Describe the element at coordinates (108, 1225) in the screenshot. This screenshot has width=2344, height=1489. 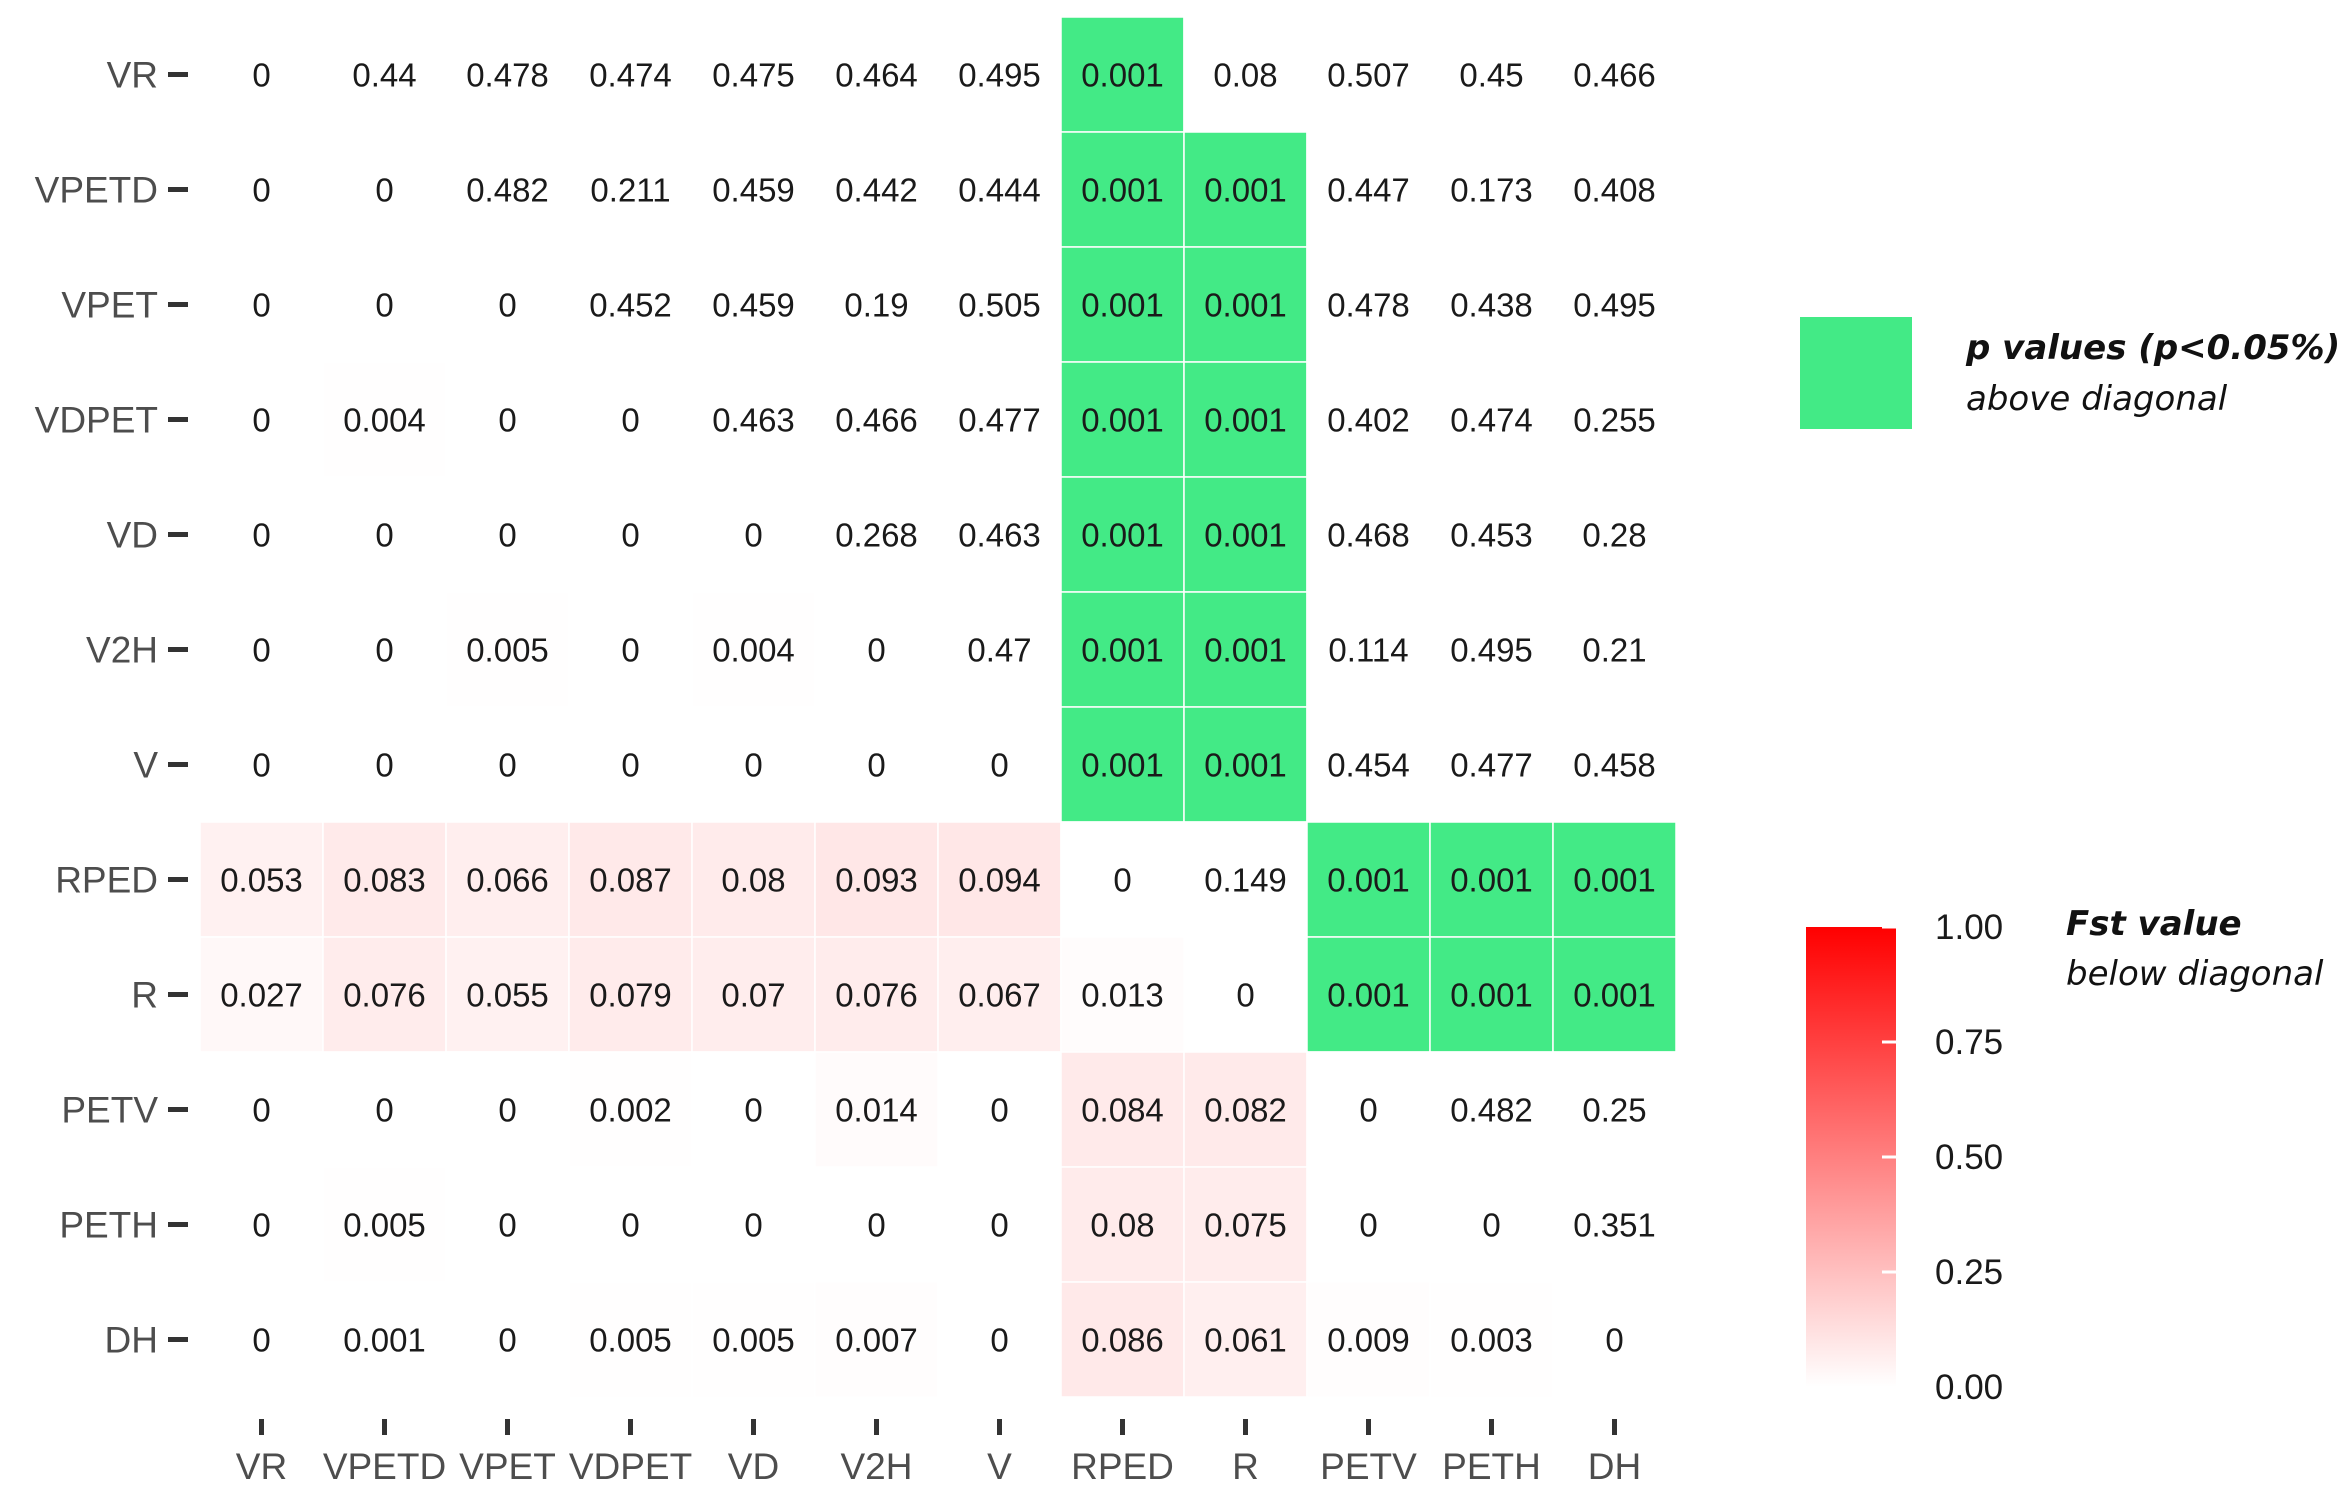
I see `y-tick-label: PETH` at that location.